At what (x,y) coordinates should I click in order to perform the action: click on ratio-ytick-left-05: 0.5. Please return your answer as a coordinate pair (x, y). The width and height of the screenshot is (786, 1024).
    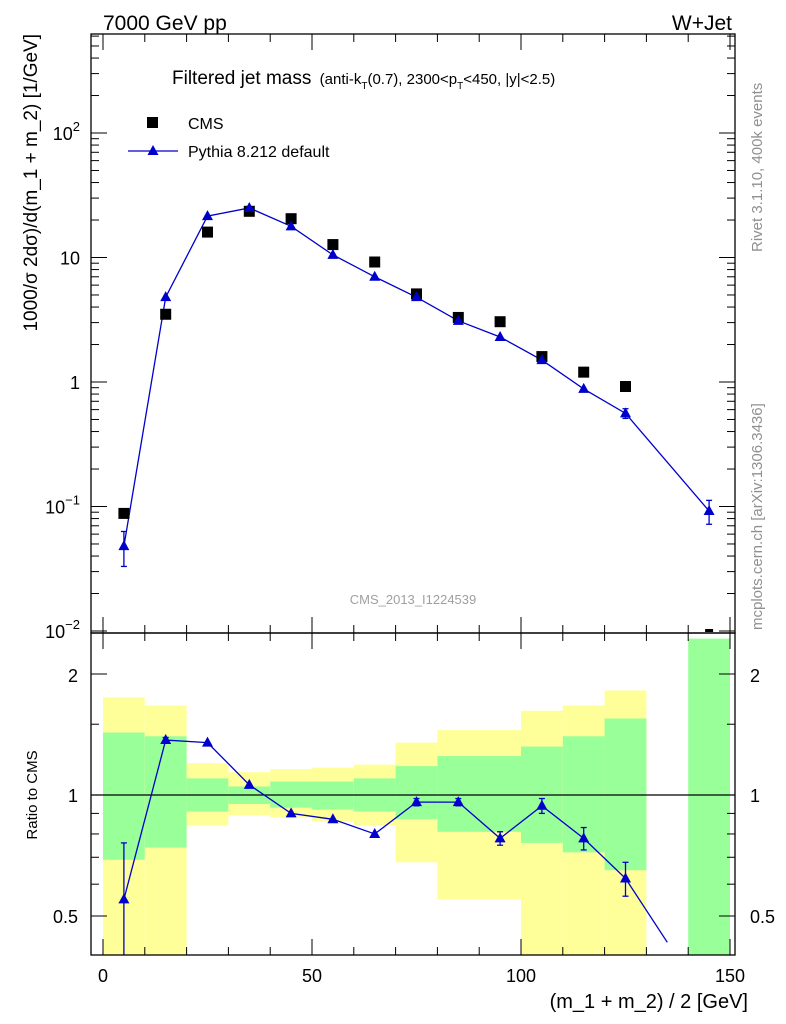
    Looking at the image, I should click on (65, 917).